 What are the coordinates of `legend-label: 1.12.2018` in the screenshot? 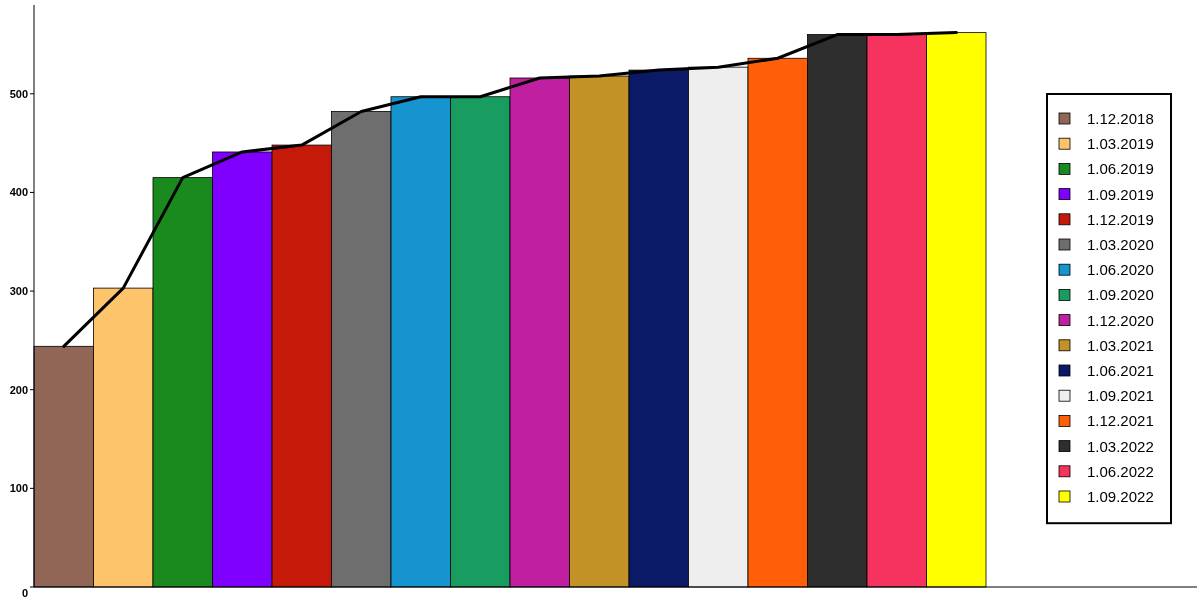 It's located at (1120, 118).